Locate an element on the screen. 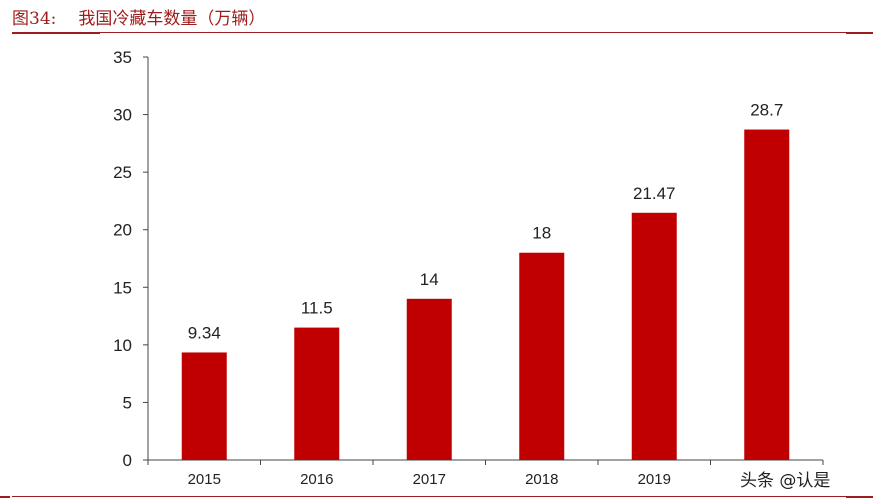 This screenshot has width=873, height=501. bar-value-label: 14 is located at coordinates (429, 279).